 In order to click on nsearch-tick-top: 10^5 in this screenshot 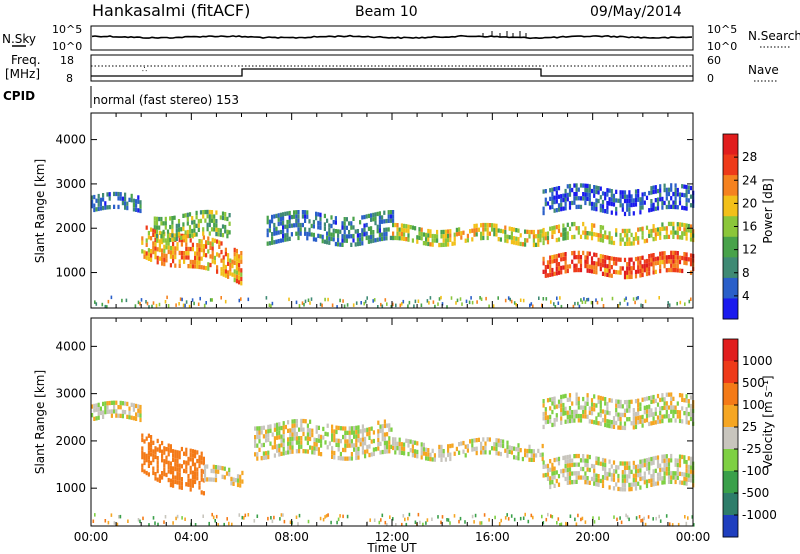, I will do `click(722, 29)`.